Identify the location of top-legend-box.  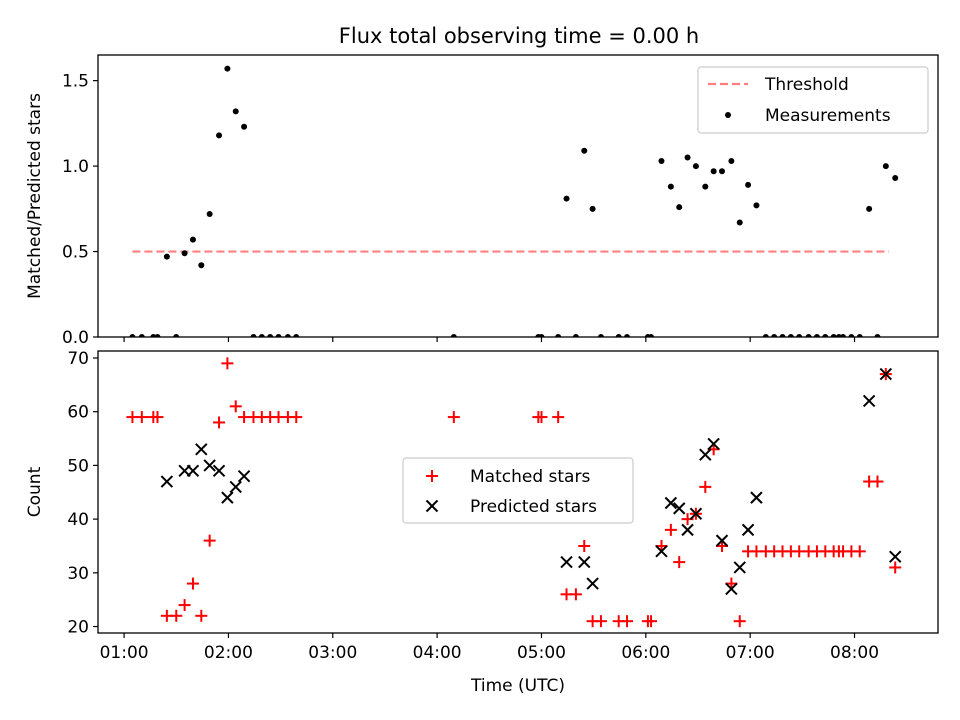
(813, 100).